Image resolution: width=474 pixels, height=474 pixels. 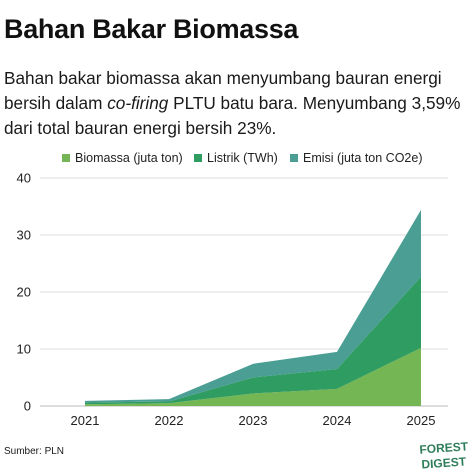 I want to click on y-tick-label-40: 40, so click(x=24, y=178).